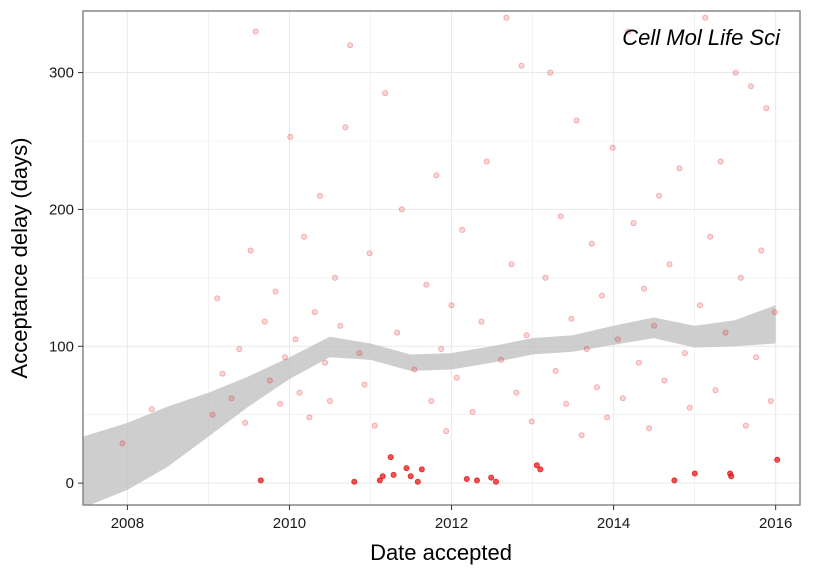  Describe the element at coordinates (61, 346) in the screenshot. I see `y-tick-label: 100` at that location.